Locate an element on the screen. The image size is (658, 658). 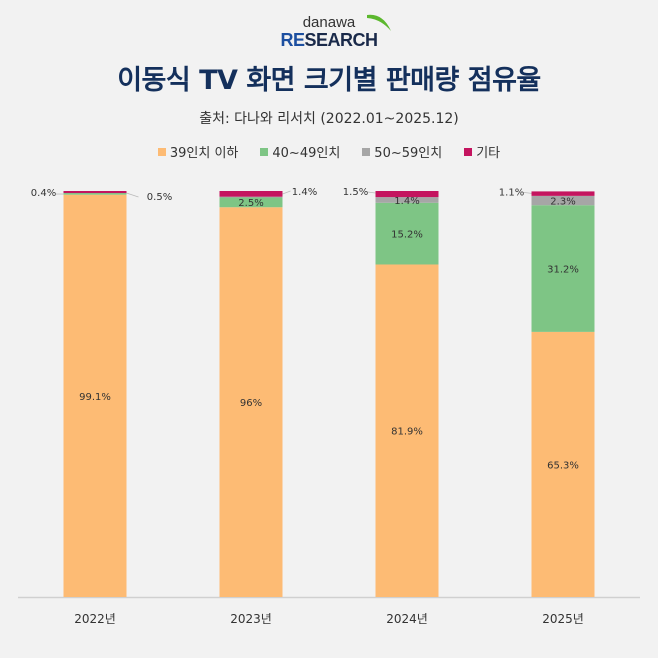
data-label: 81.9% is located at coordinates (407, 432).